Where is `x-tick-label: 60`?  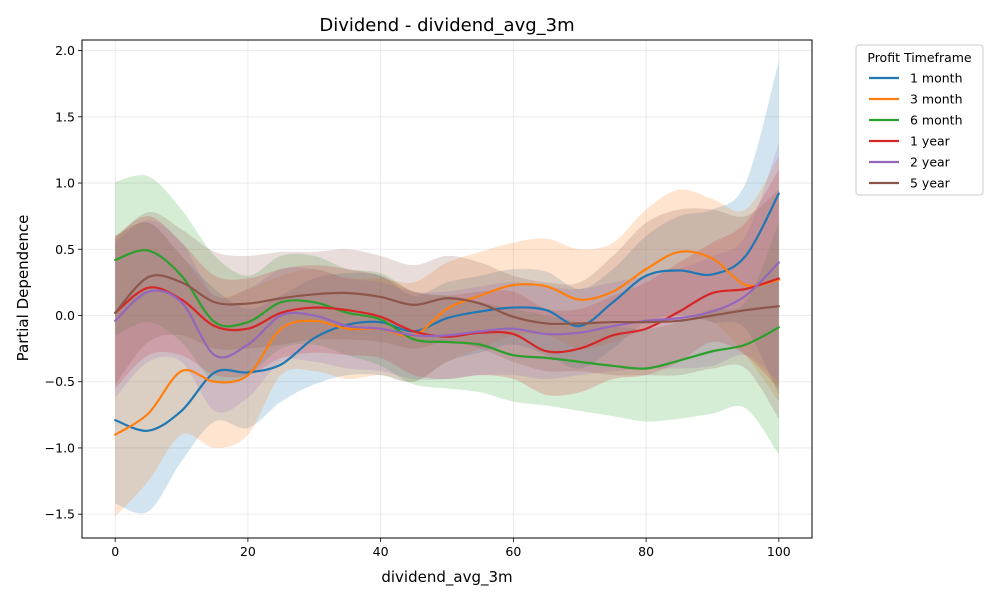 x-tick-label: 60 is located at coordinates (513, 551).